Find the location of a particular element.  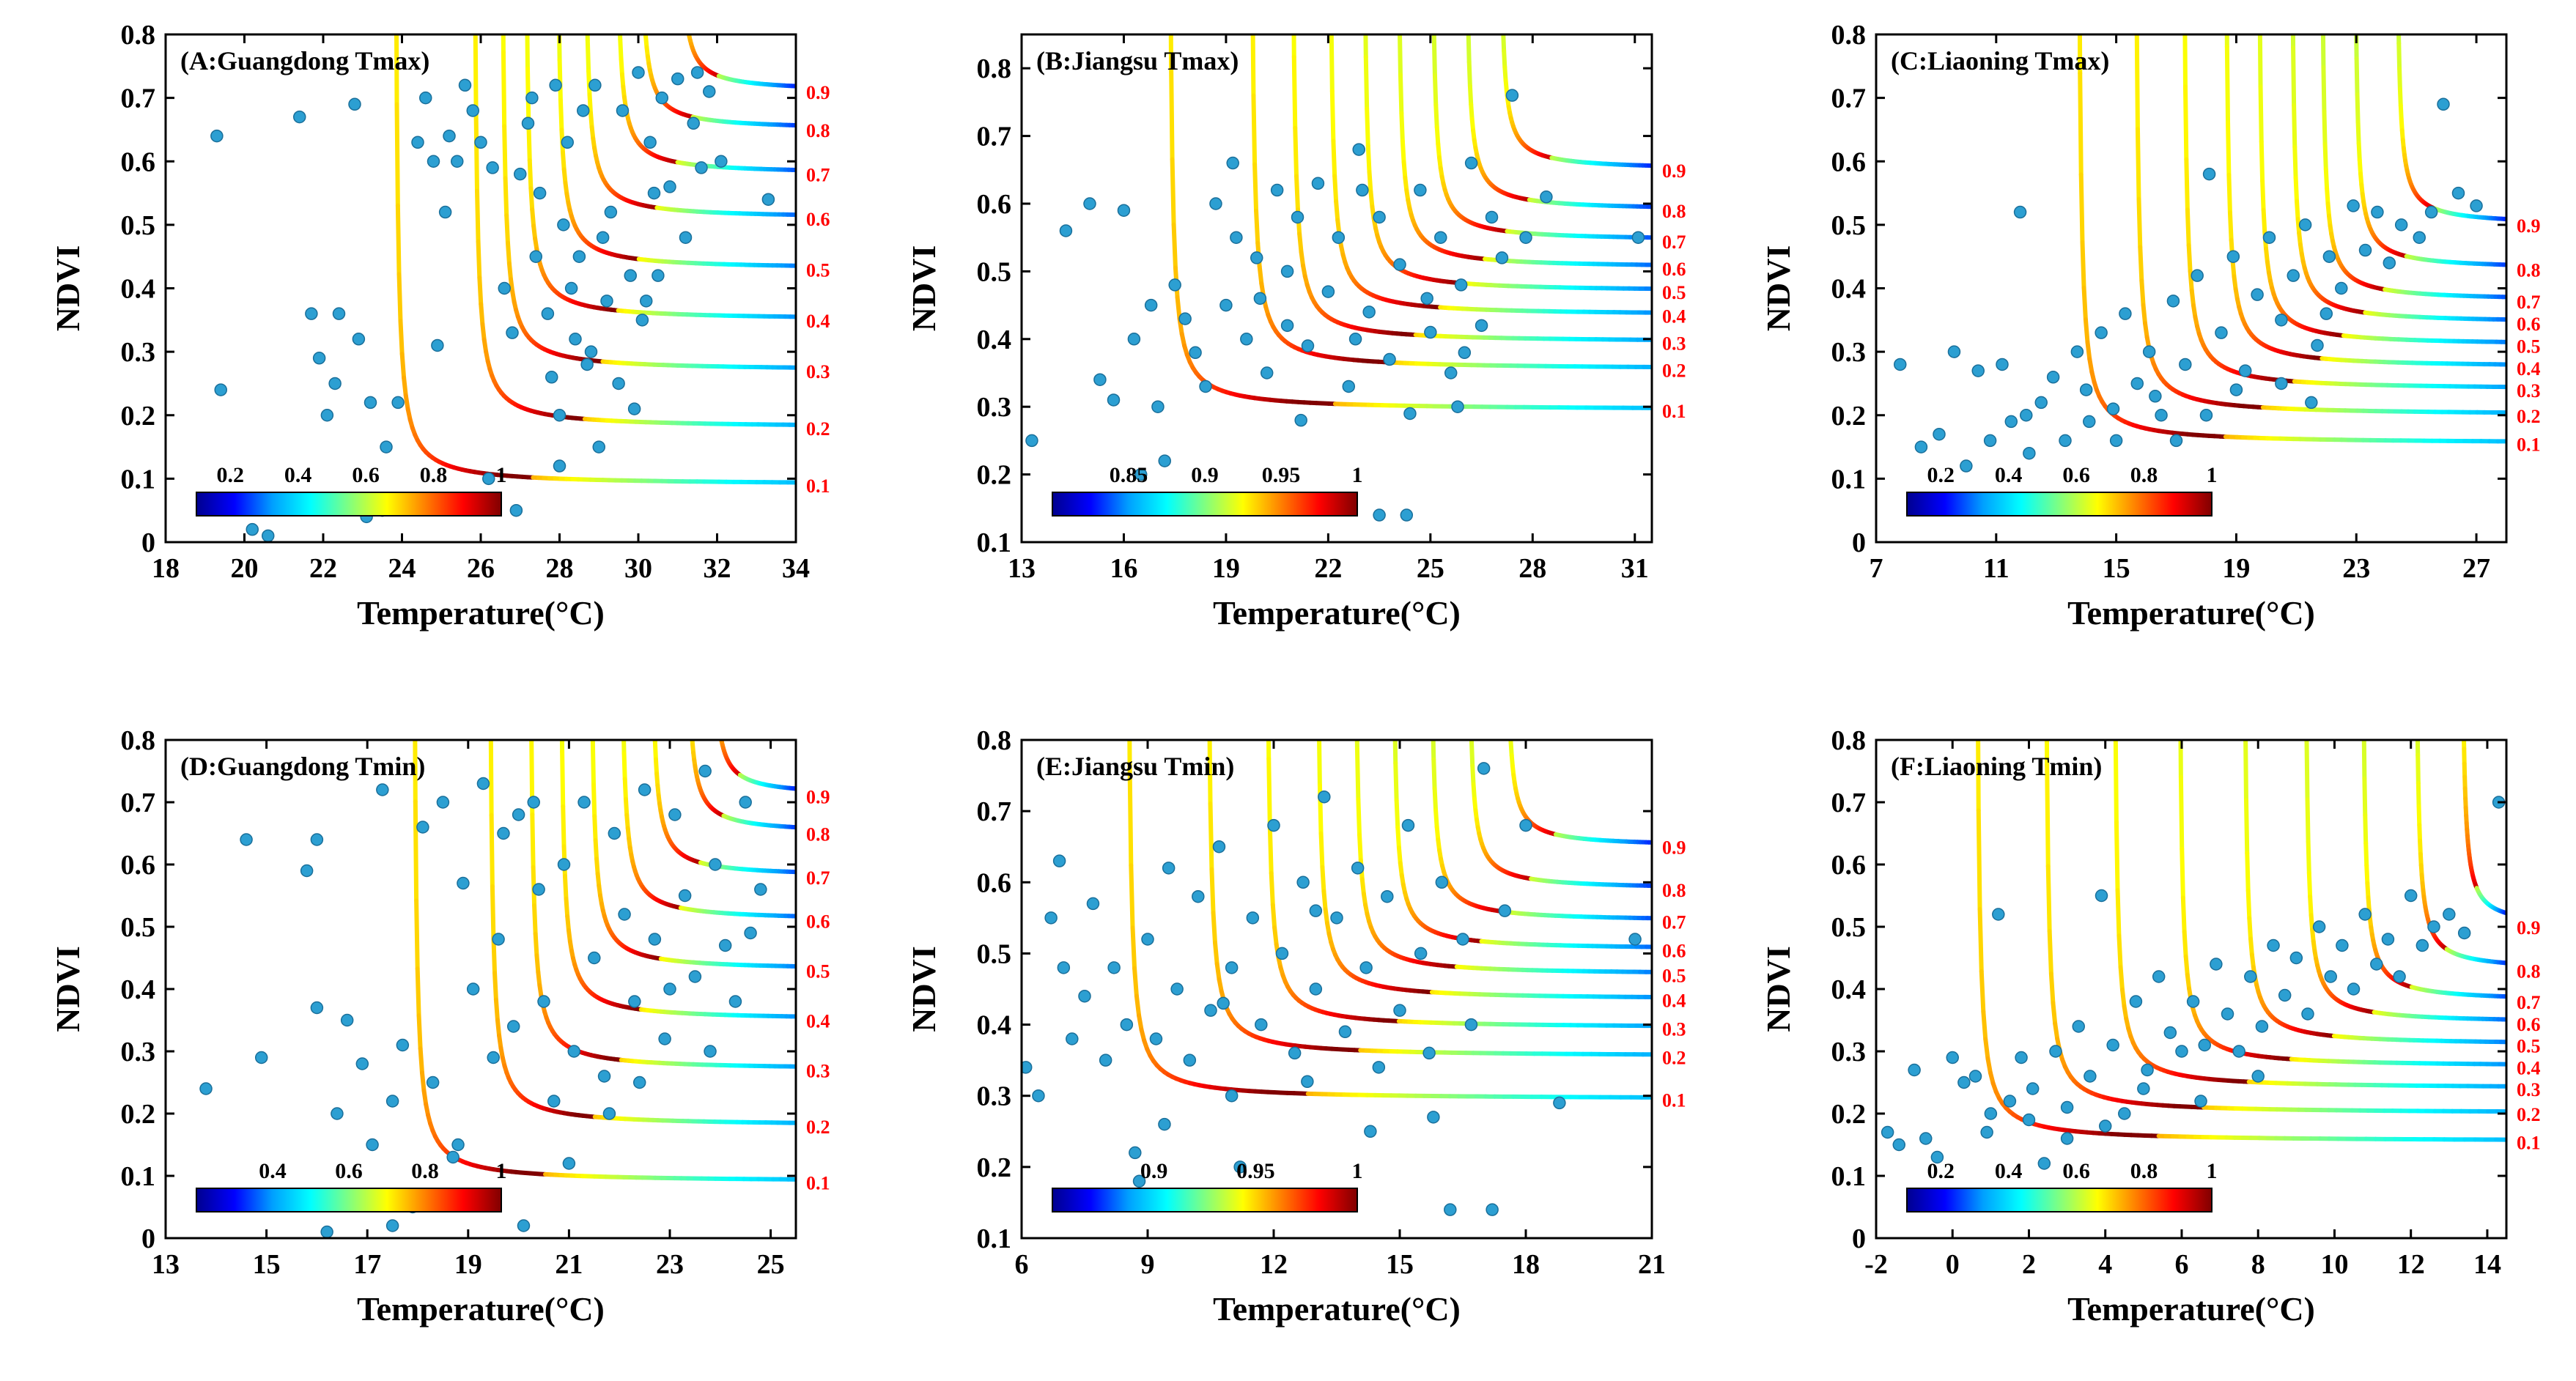

colorbar-gradient is located at coordinates (2059, 504).